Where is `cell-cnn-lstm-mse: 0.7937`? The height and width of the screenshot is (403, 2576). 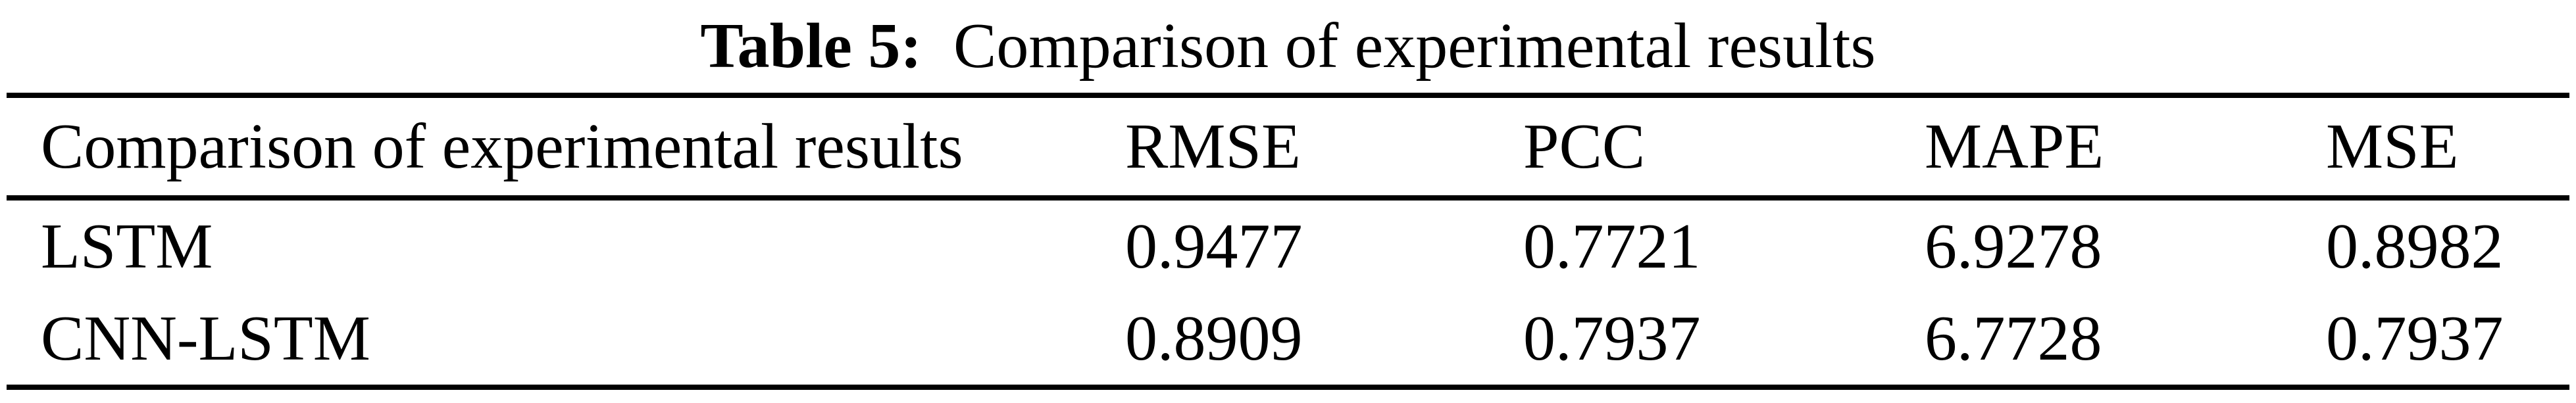
cell-cnn-lstm-mse: 0.7937 is located at coordinates (2415, 339).